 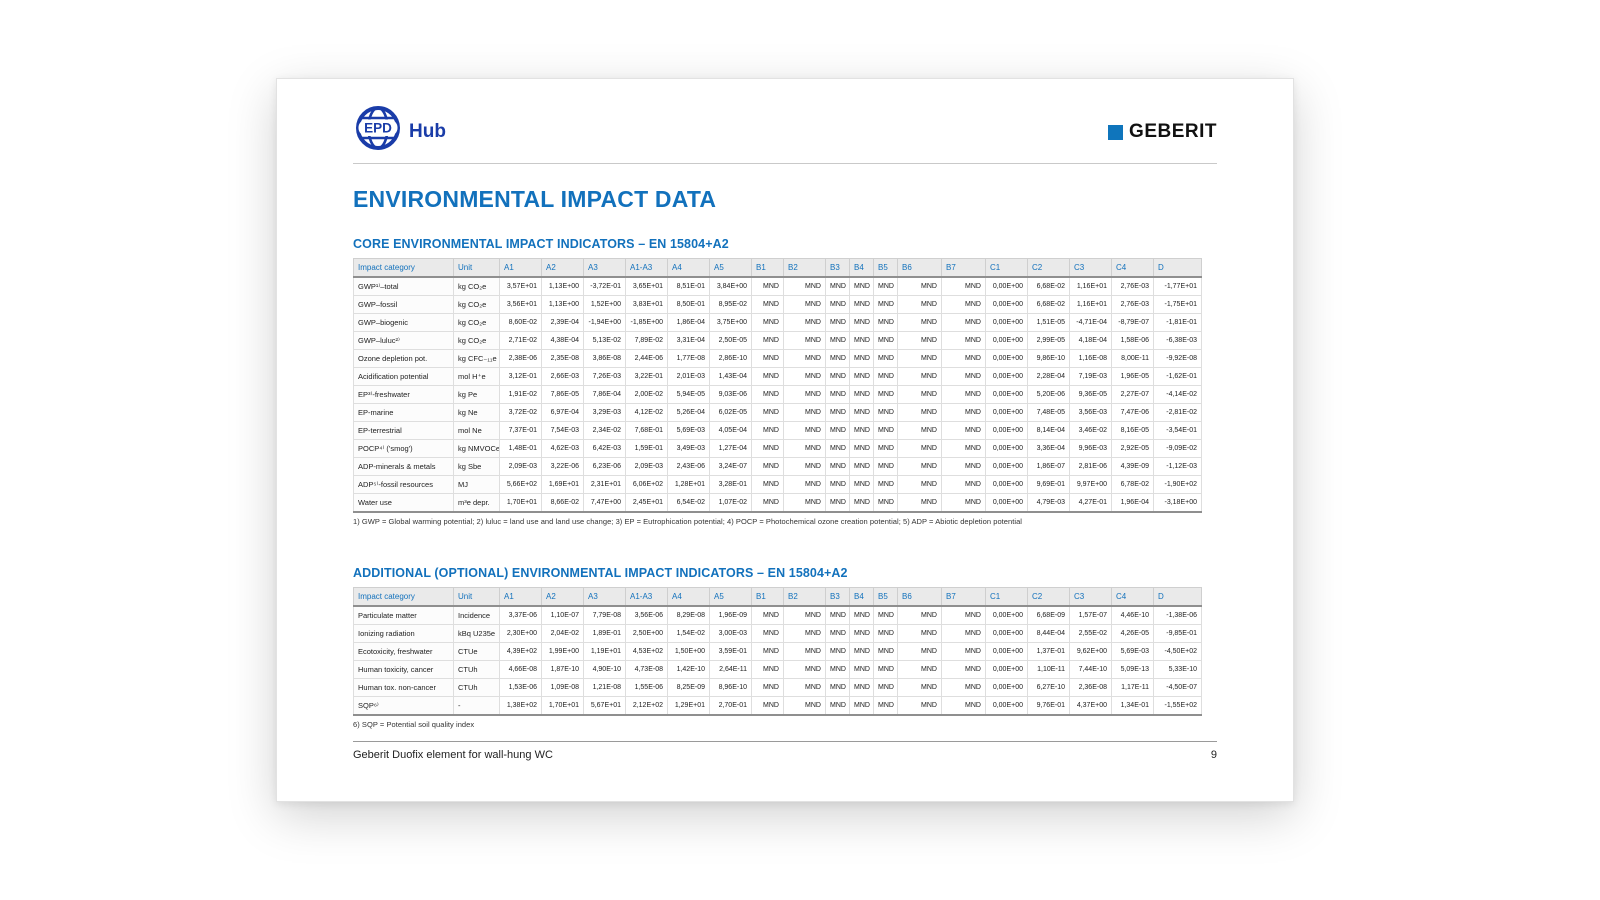 What do you see at coordinates (1132, 412) in the screenshot?
I see `value-cell: 7,47E-06` at bounding box center [1132, 412].